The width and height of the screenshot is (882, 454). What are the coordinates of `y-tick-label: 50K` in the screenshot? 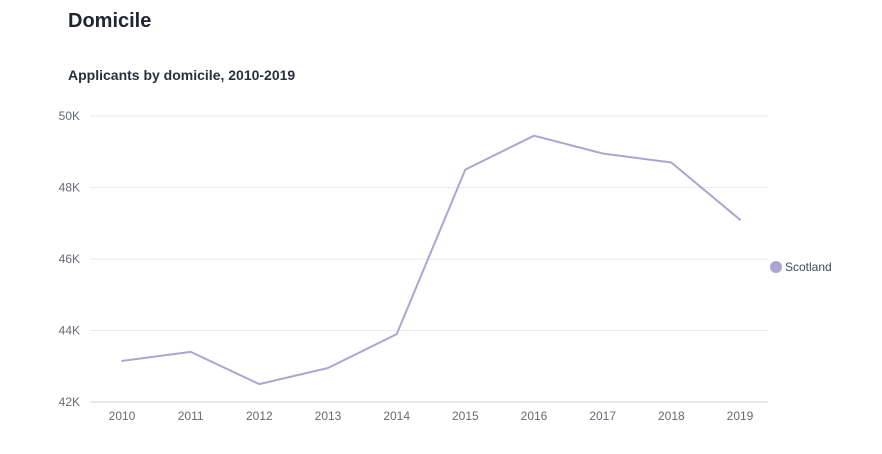 It's located at (69, 116).